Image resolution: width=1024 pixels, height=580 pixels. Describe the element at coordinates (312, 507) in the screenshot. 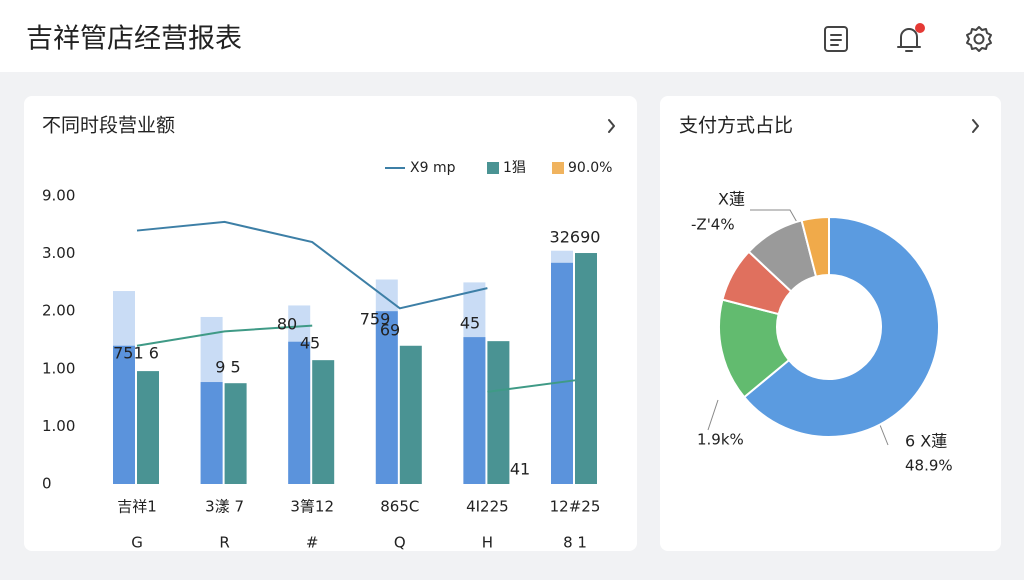

I see `x-tick-label: 3箐12` at that location.